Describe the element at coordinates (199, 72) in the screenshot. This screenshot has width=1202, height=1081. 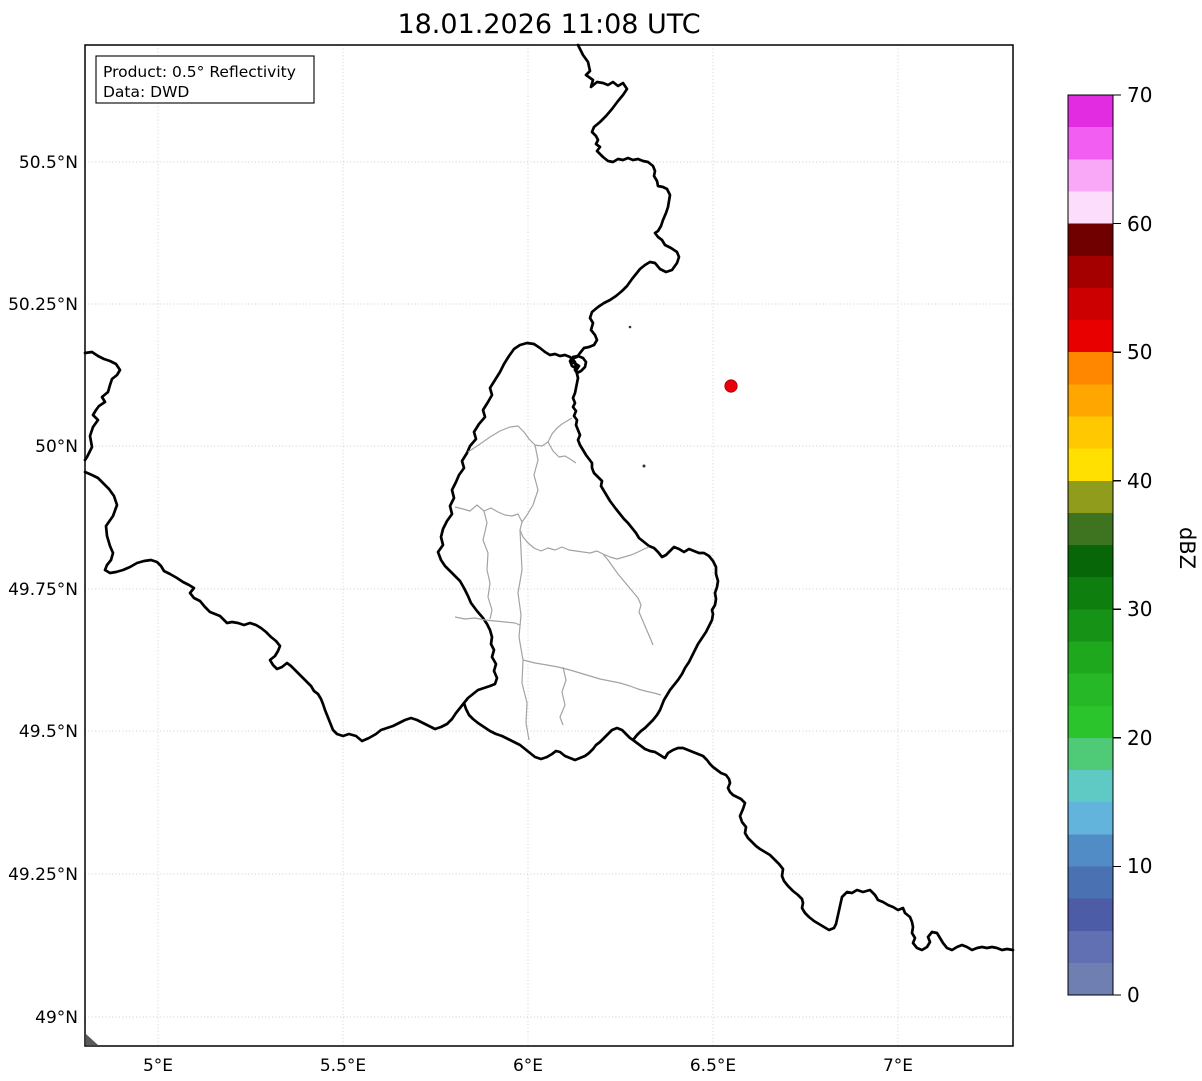
I see `info-box-product: Product: 0.5° Reflectivity` at that location.